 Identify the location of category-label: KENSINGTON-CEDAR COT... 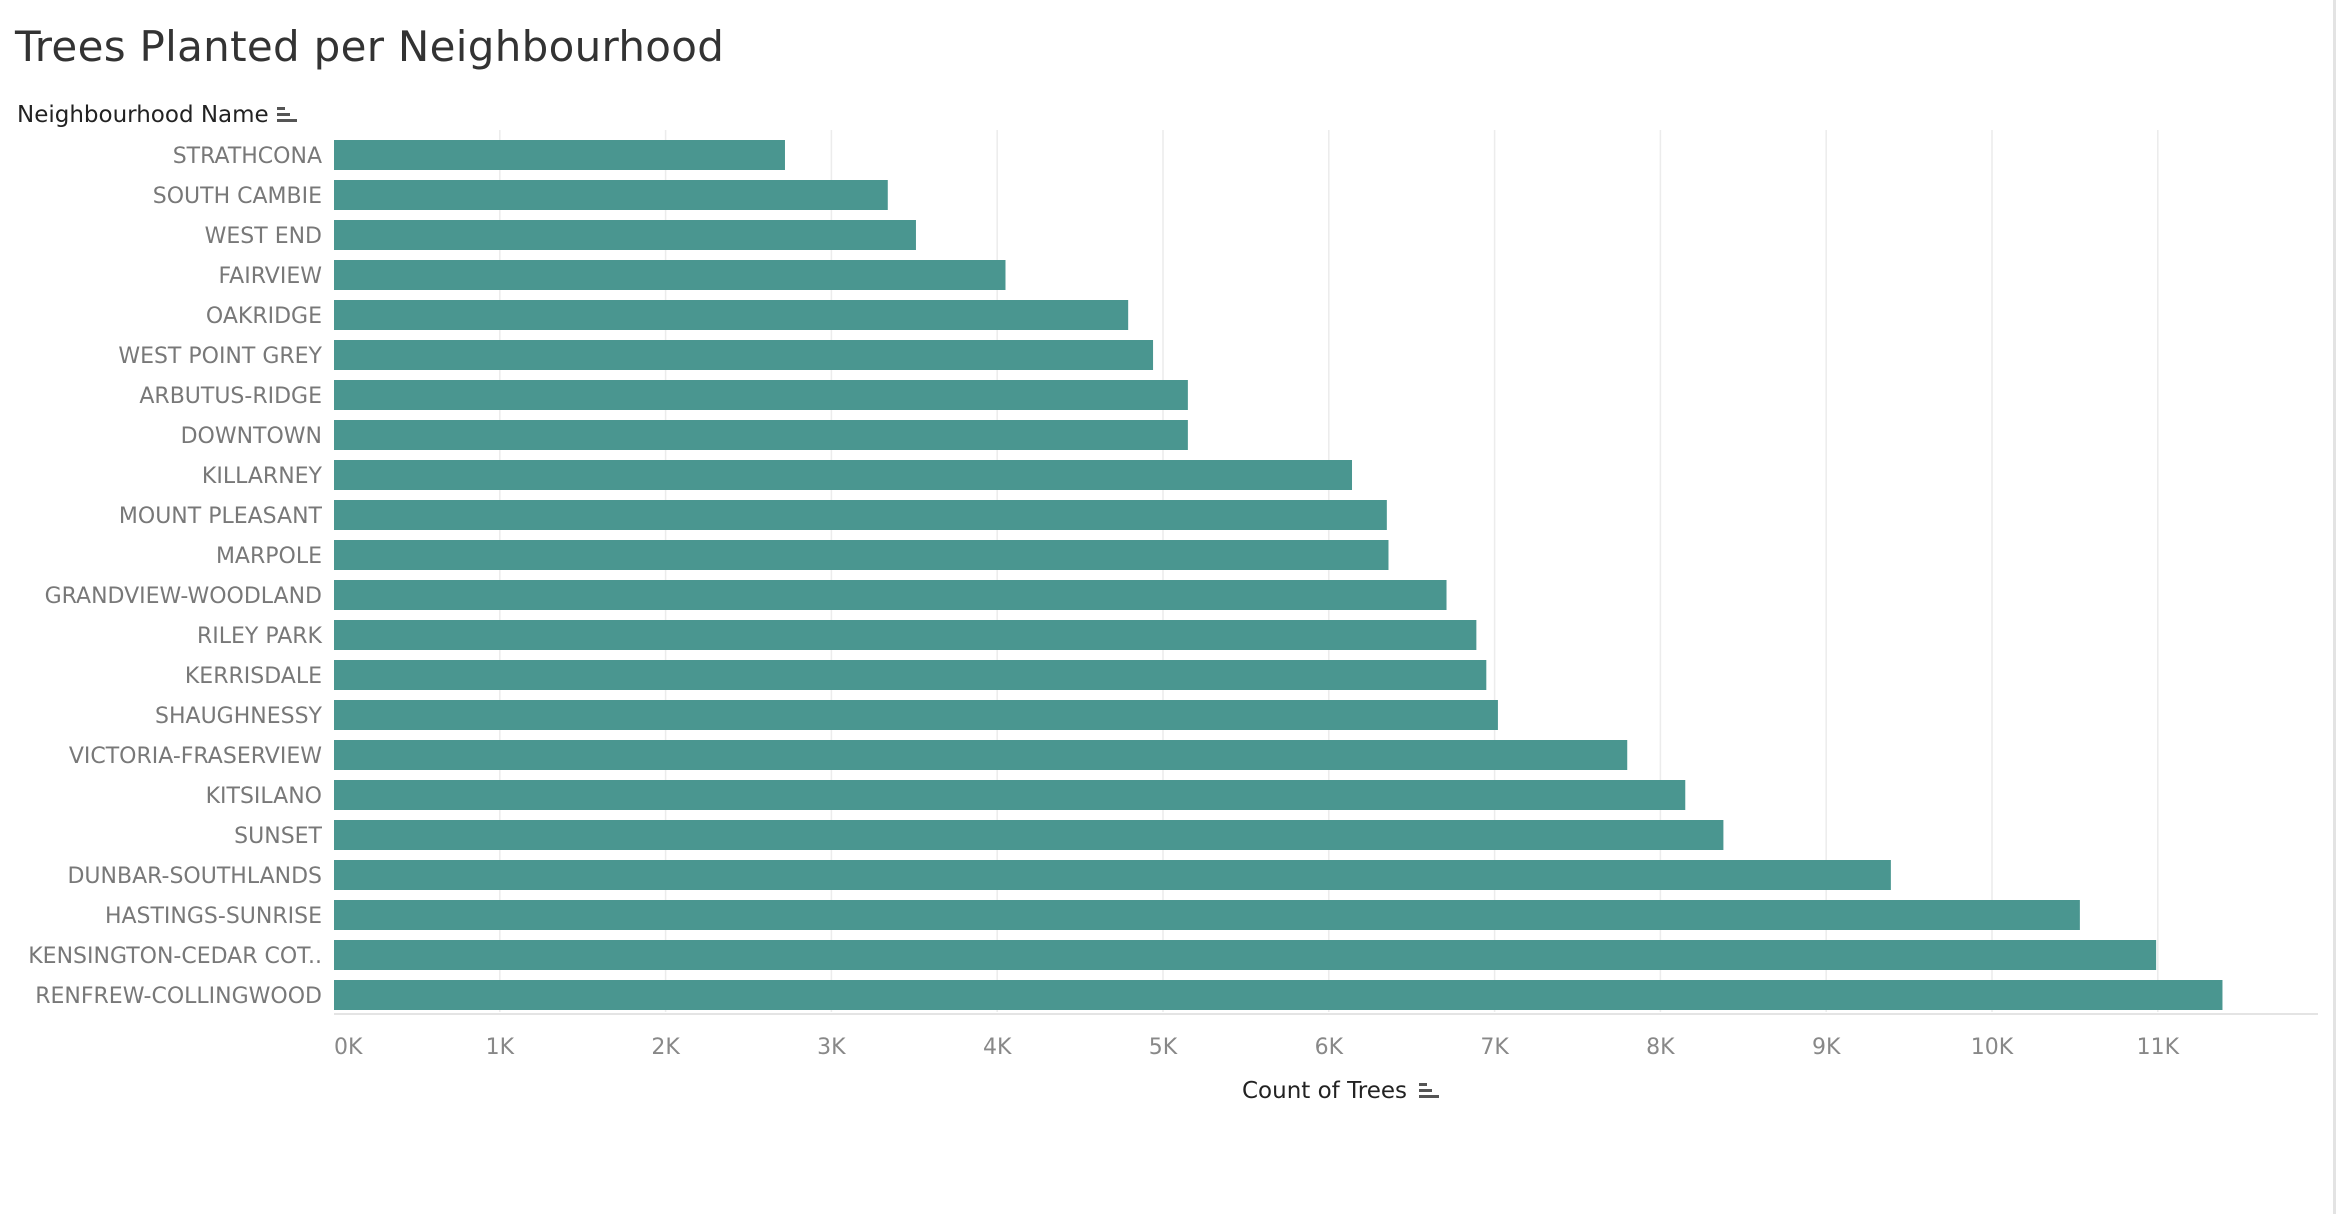
(175, 956).